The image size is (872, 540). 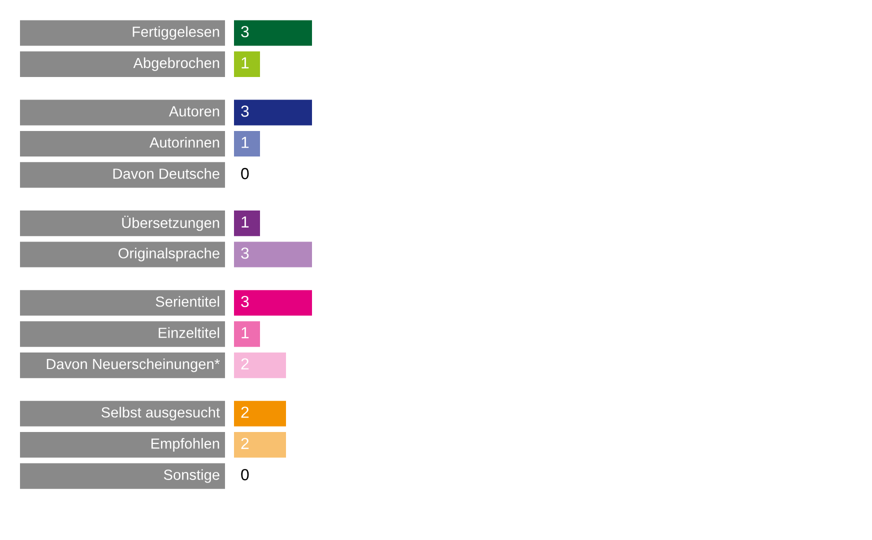 I want to click on y-tick-label: Sonstige, so click(x=192, y=476).